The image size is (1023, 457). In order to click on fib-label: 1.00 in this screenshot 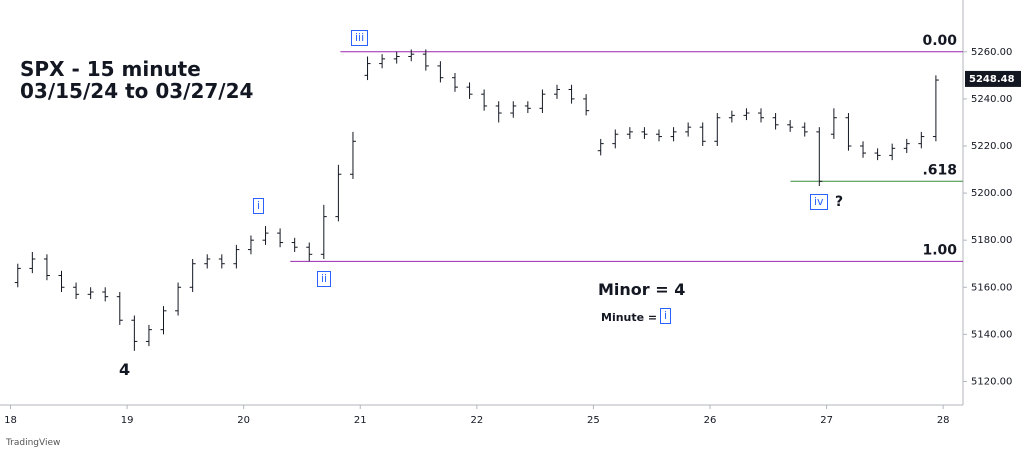, I will do `click(939, 250)`.